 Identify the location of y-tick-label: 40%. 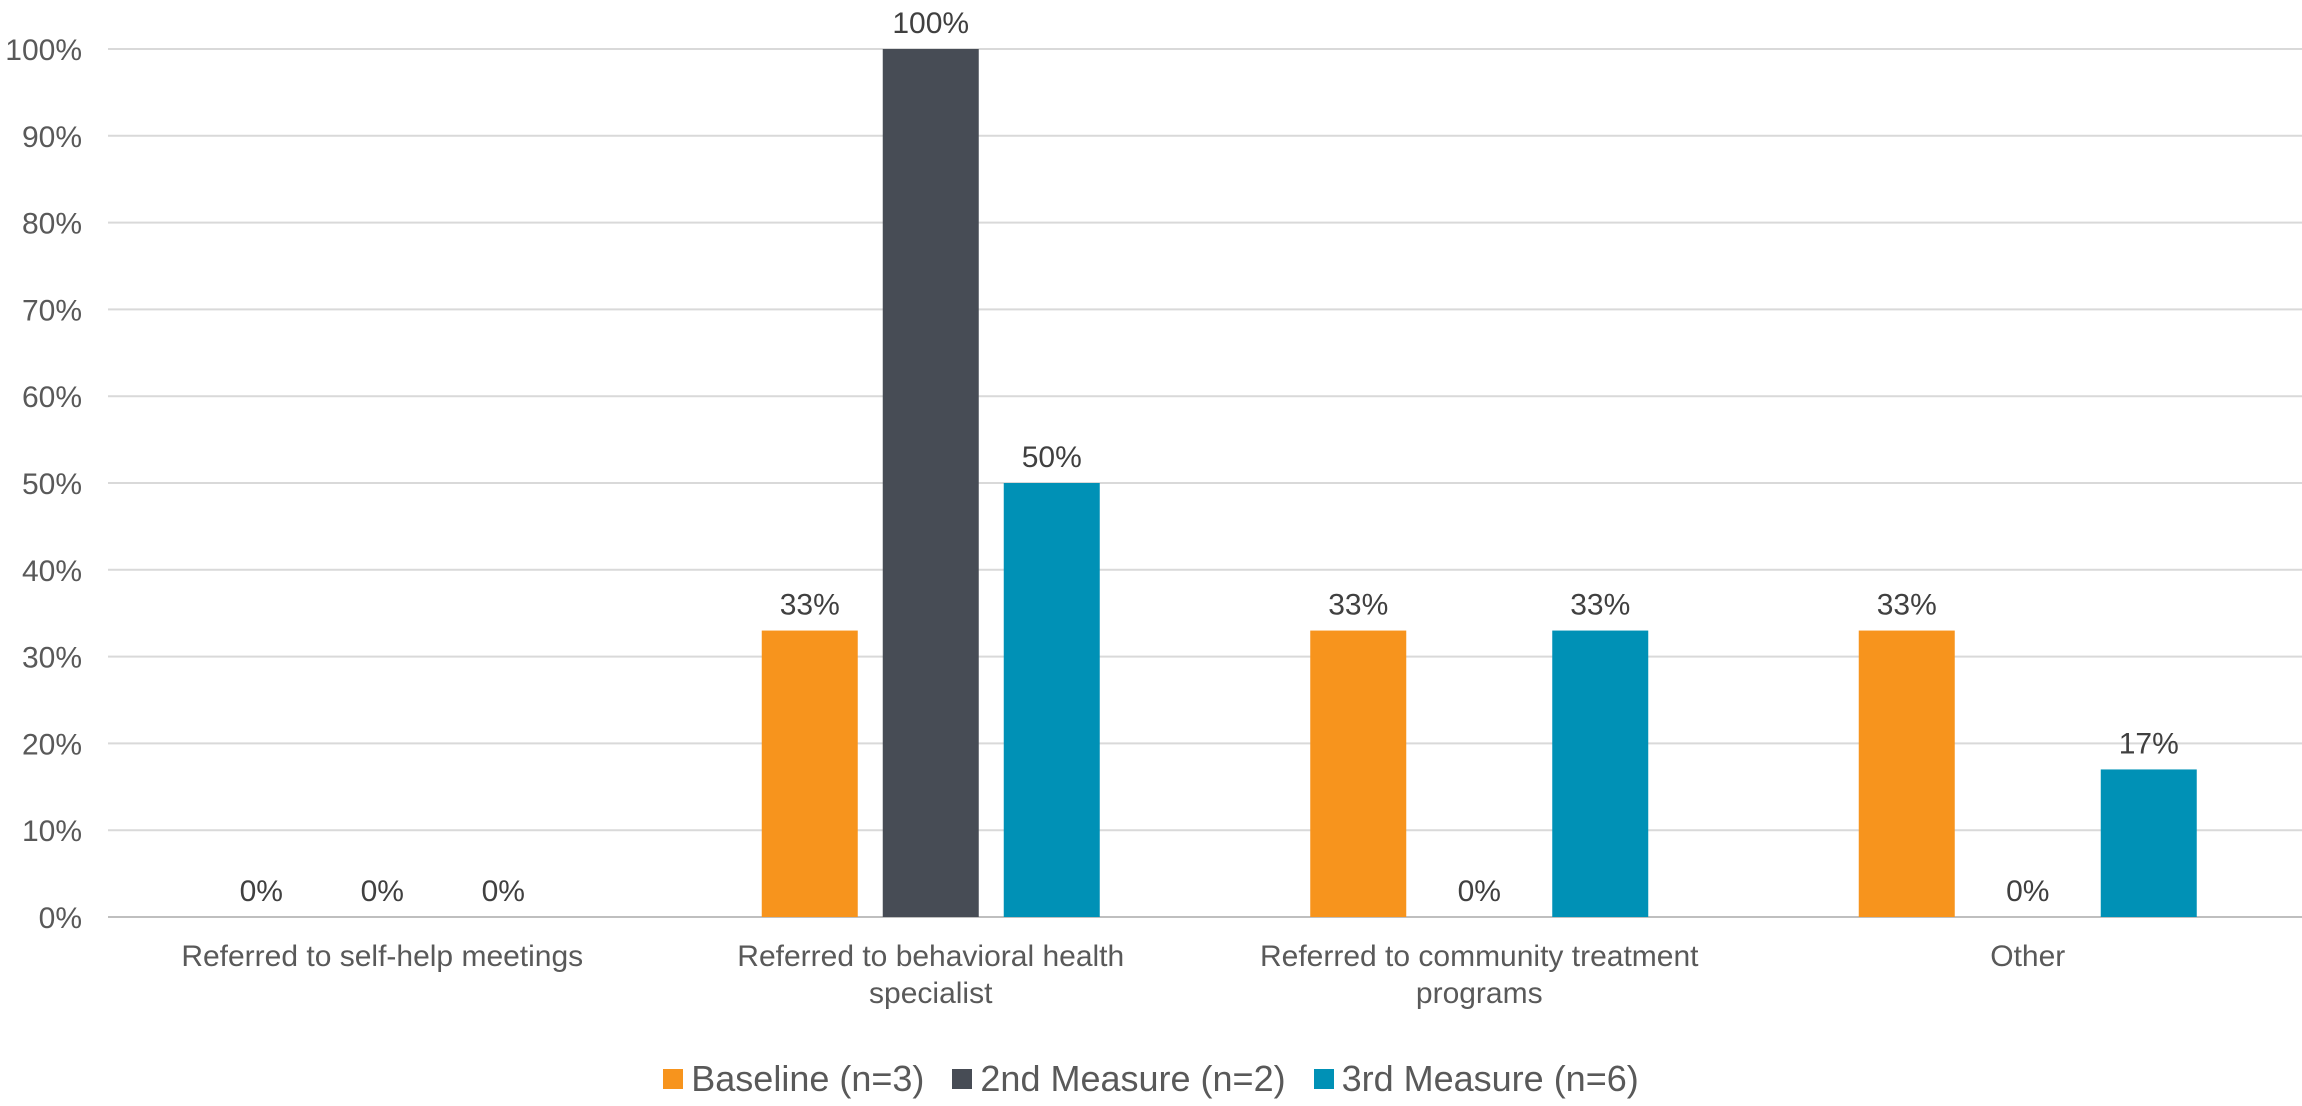
(52, 571).